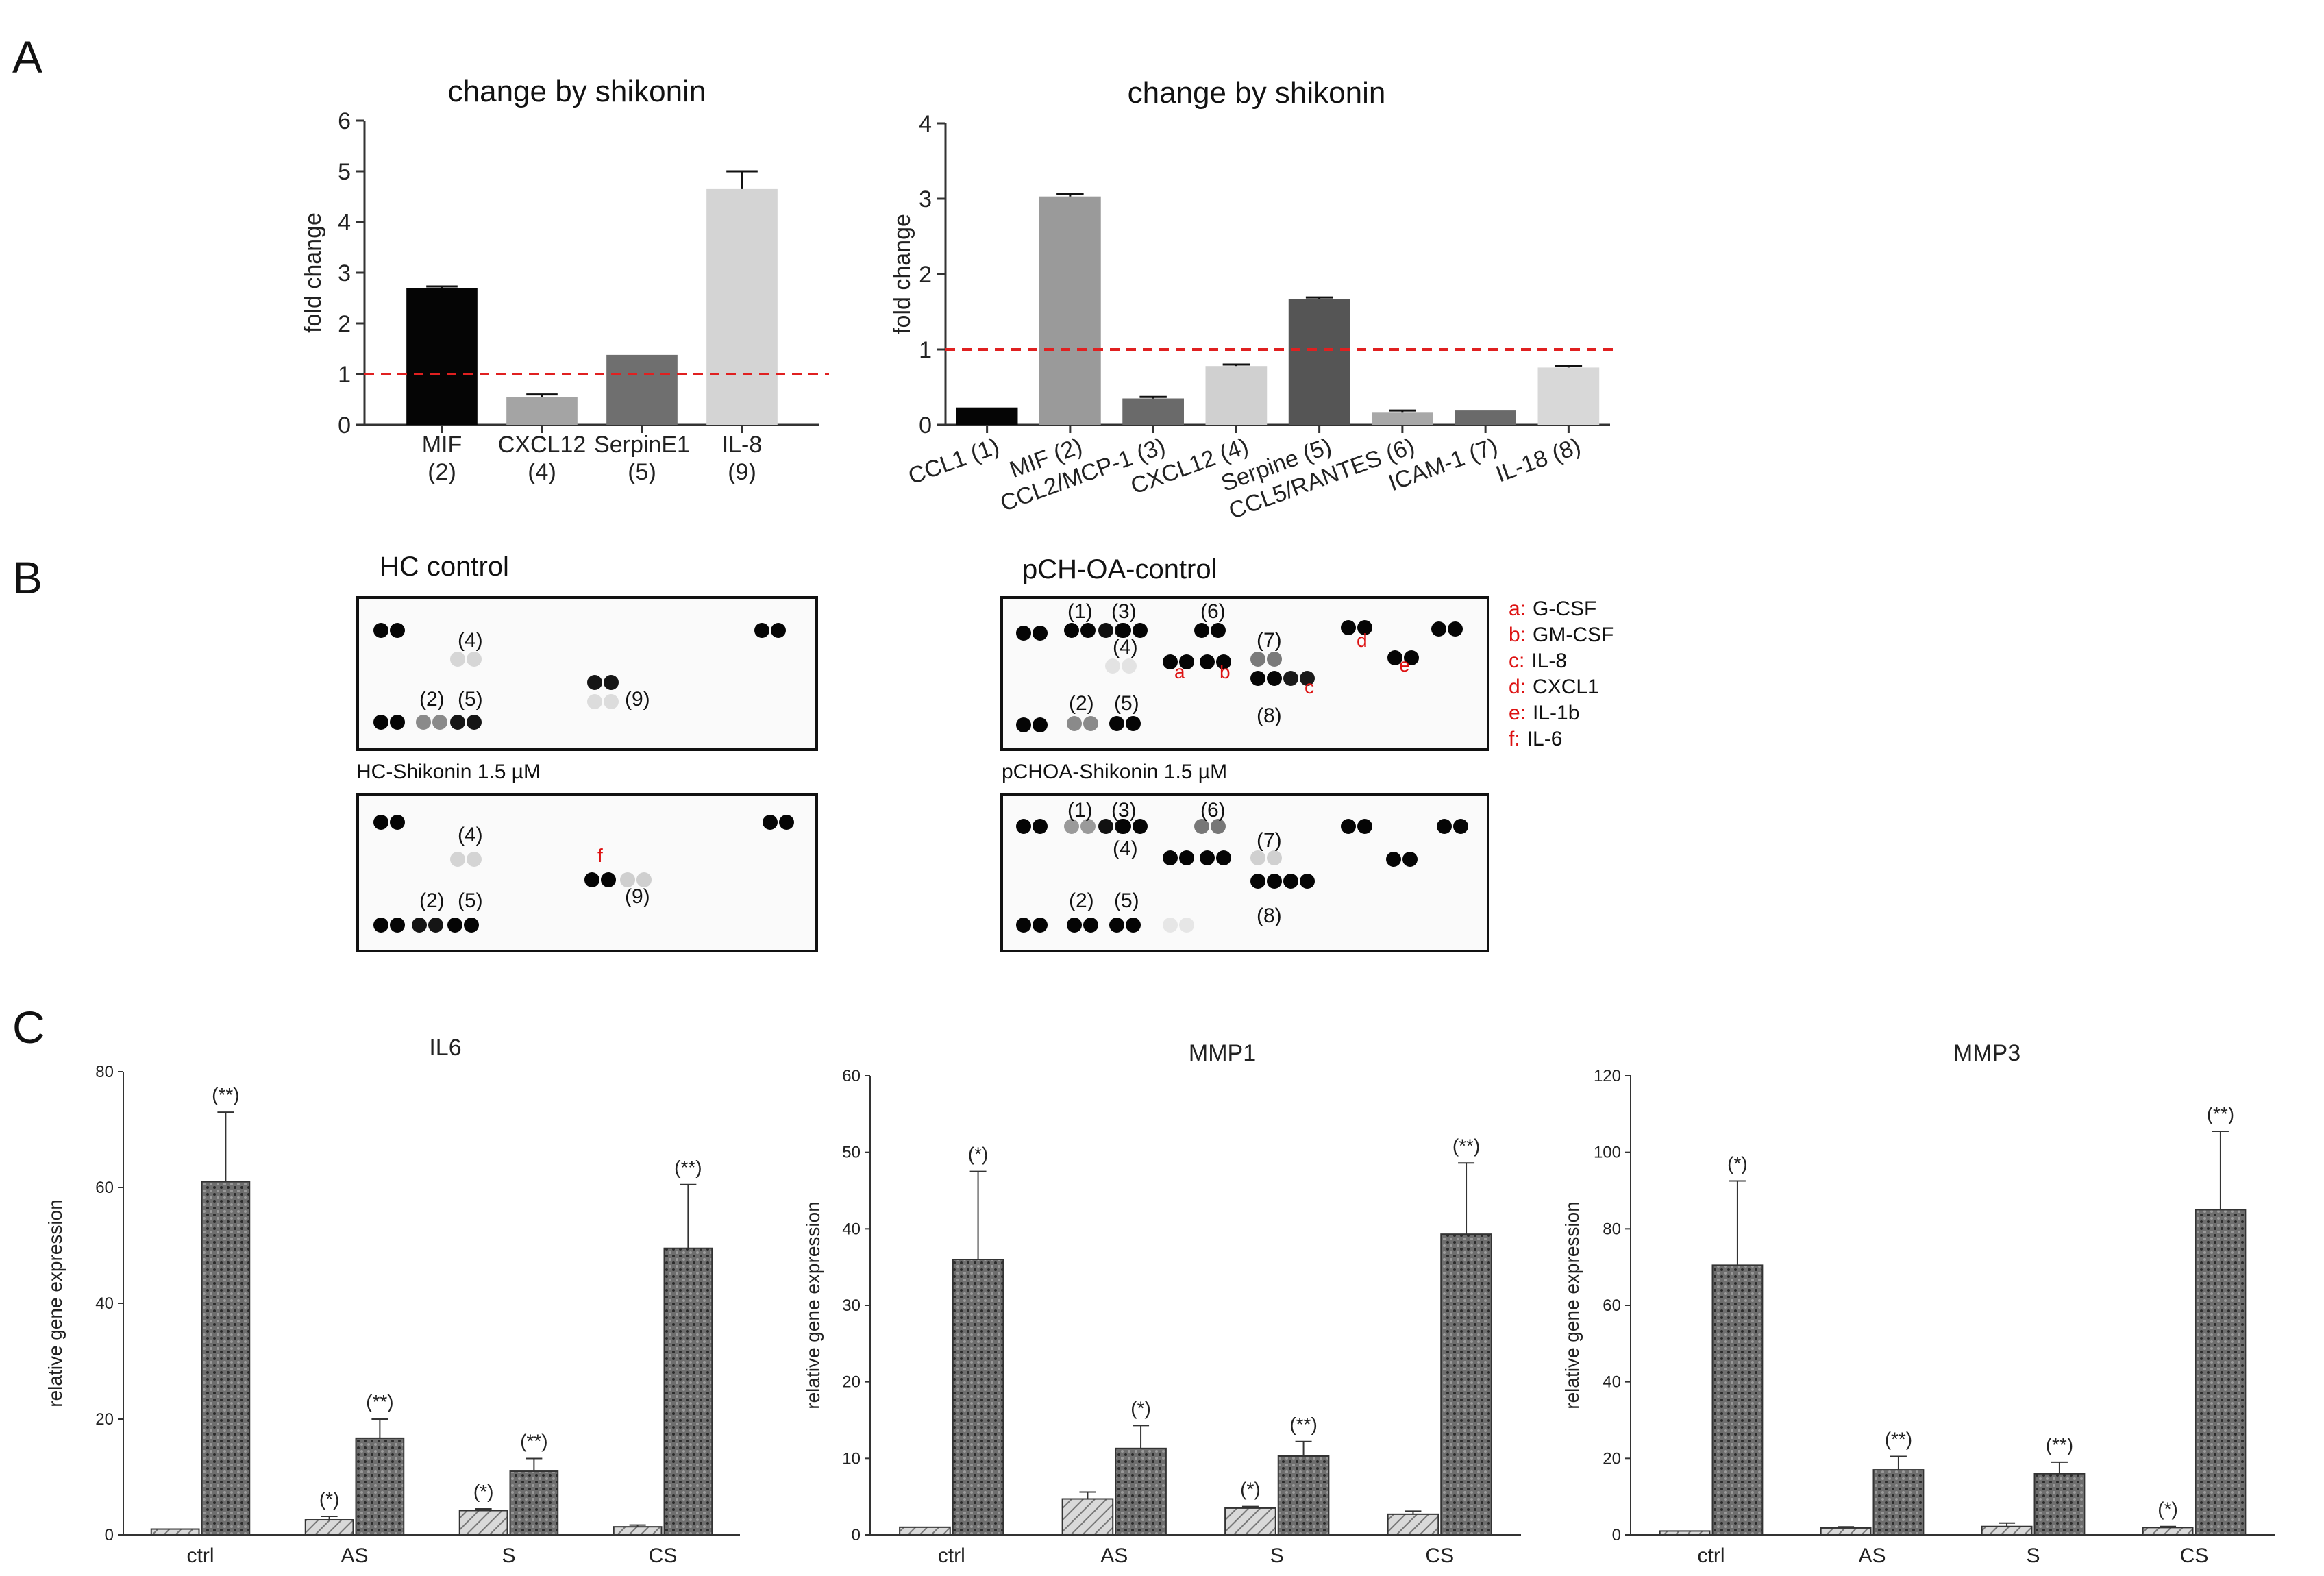 This screenshot has height=1576, width=2324. Describe the element at coordinates (742, 445) in the screenshot. I see `x-tick-label: IL-8` at that location.